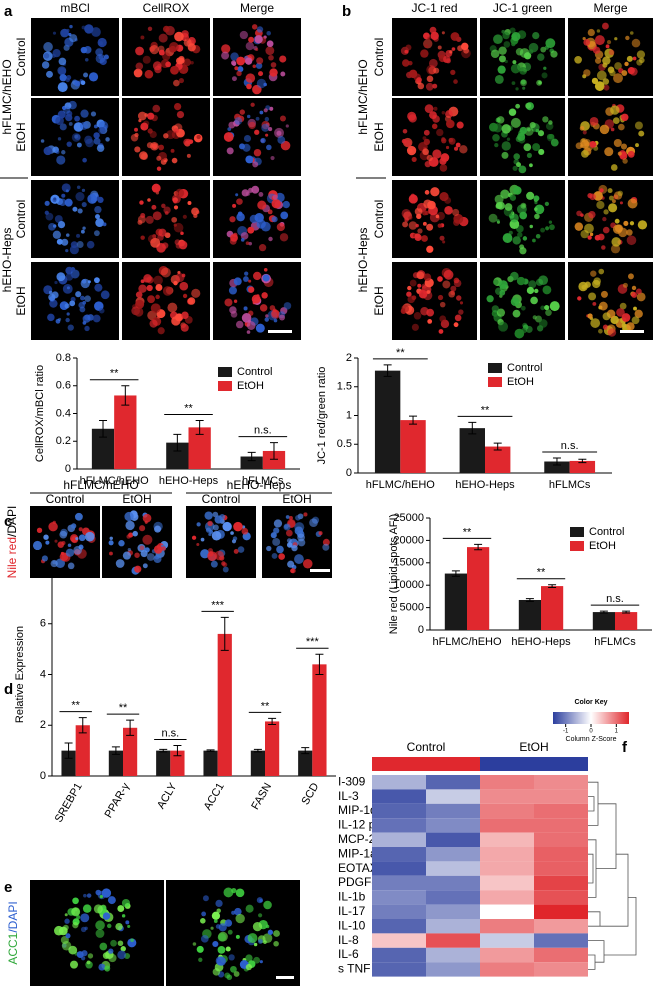 The height and width of the screenshot is (997, 658). What do you see at coordinates (399, 868) in the screenshot?
I see `heatmap-cell` at bounding box center [399, 868].